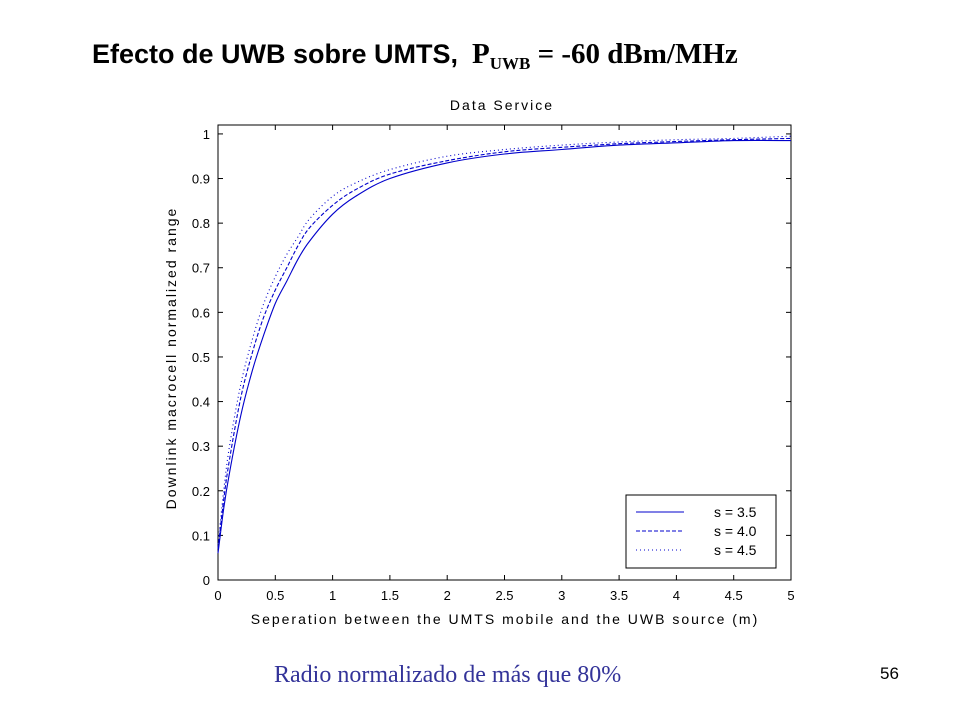 This screenshot has width=960, height=720. Describe the element at coordinates (201, 357) in the screenshot. I see `y-tick-label: 0.5` at that location.